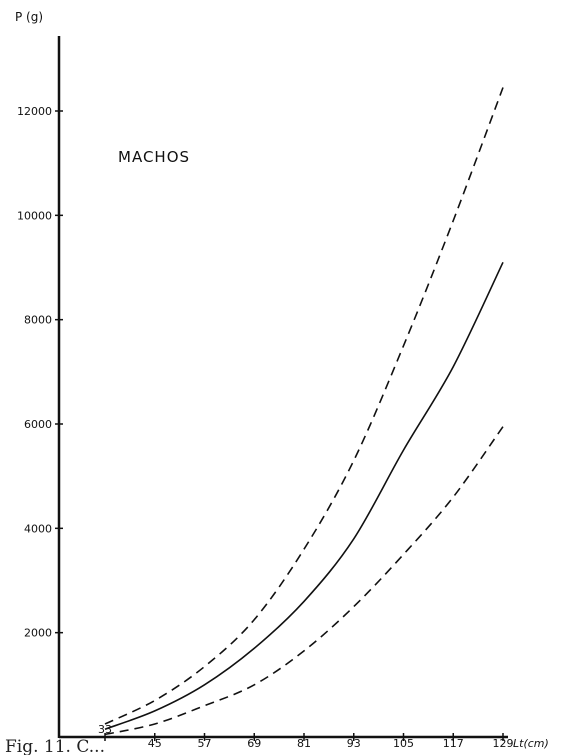 Image resolution: width=570 pixels, height=755 pixels. What do you see at coordinates (38, 424) in the screenshot?
I see `y-tick-label-6000: 6000` at bounding box center [38, 424].